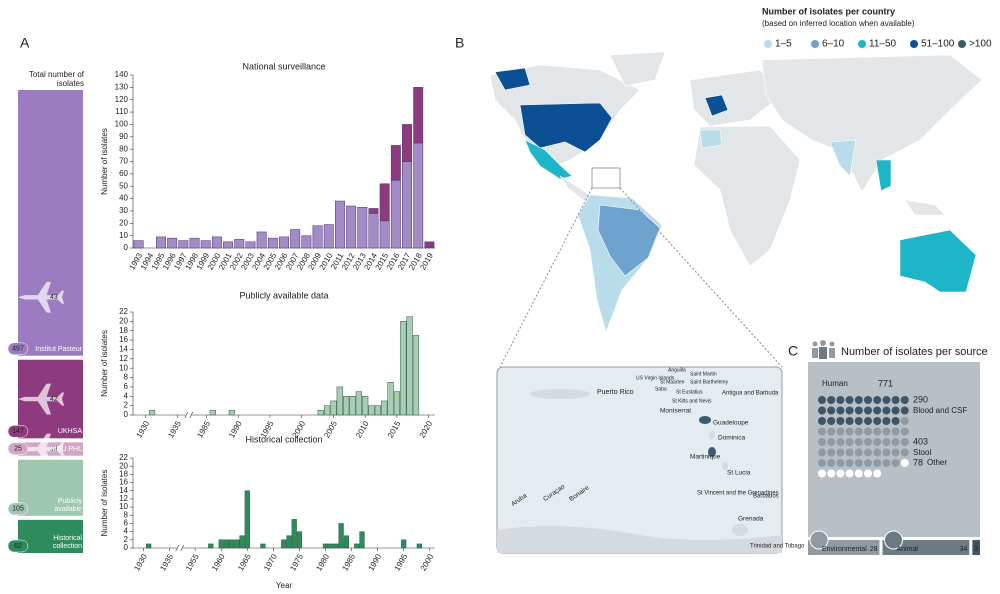 This screenshot has height=594, width=1000. What do you see at coordinates (123, 173) in the screenshot?
I see `y-tick-label: 60` at bounding box center [123, 173].